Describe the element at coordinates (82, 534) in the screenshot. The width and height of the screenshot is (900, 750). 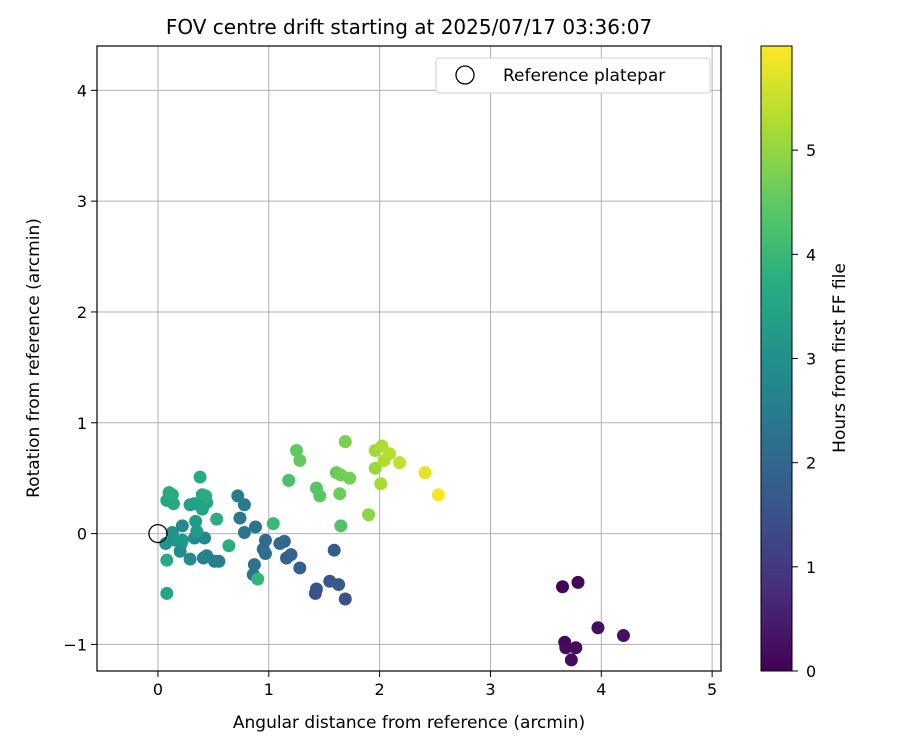
I see `y-tick-label: 0` at that location.